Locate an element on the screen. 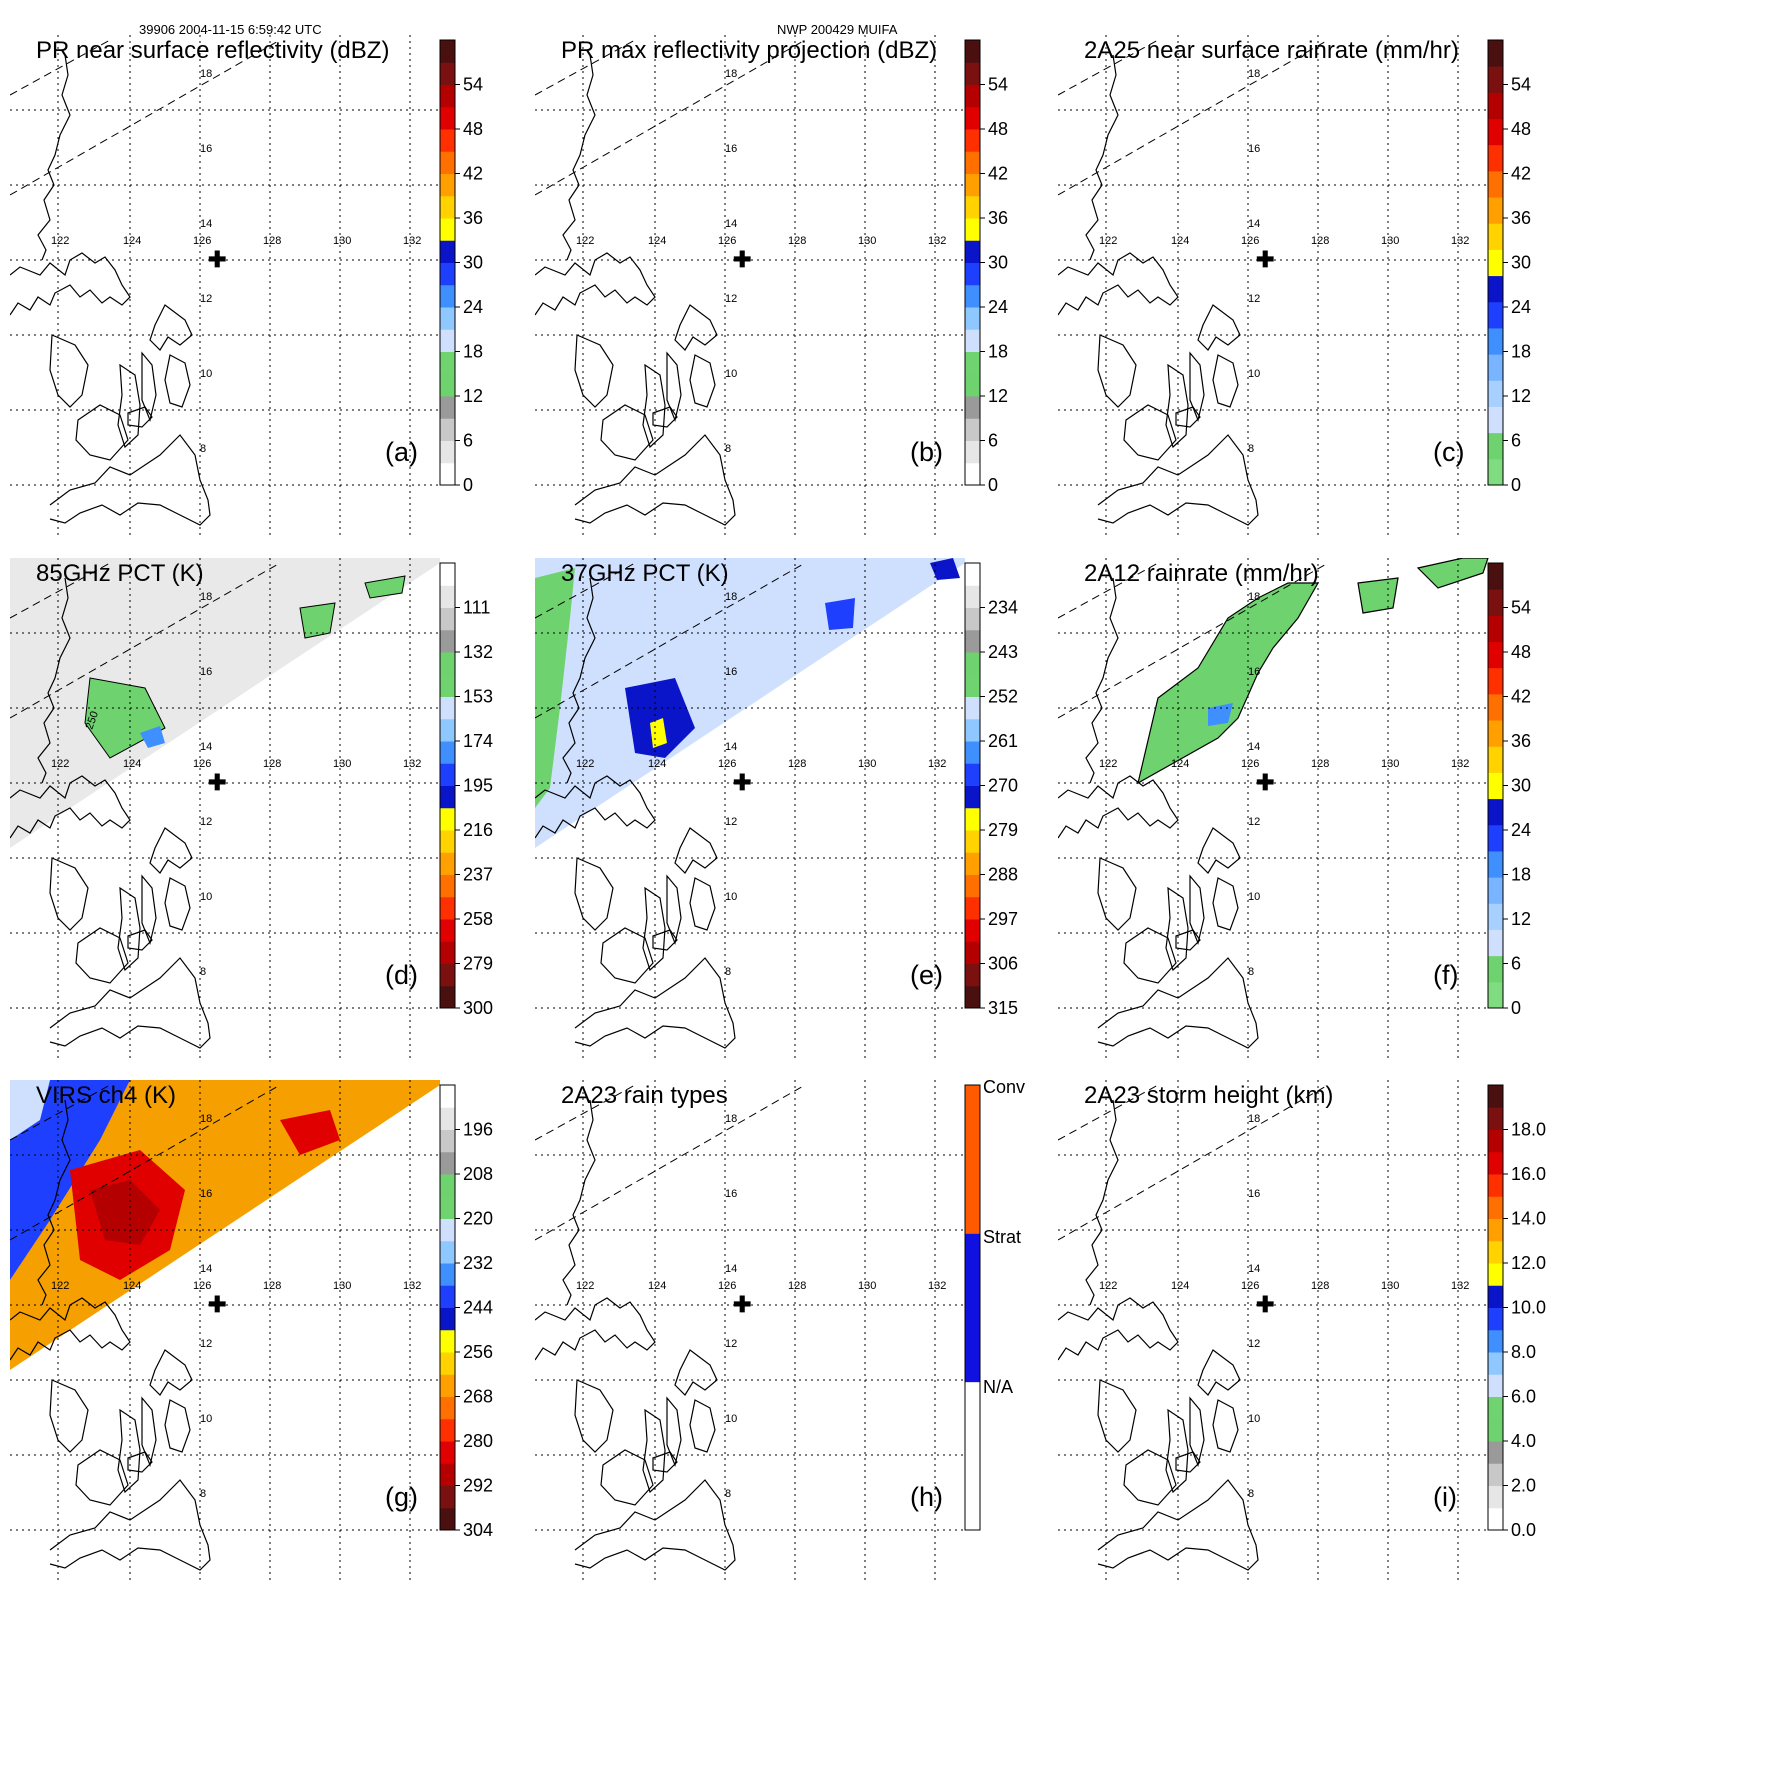 The image size is (1771, 1771). panel-title: PR near surface reflectivity (dBZ) is located at coordinates (213, 50).